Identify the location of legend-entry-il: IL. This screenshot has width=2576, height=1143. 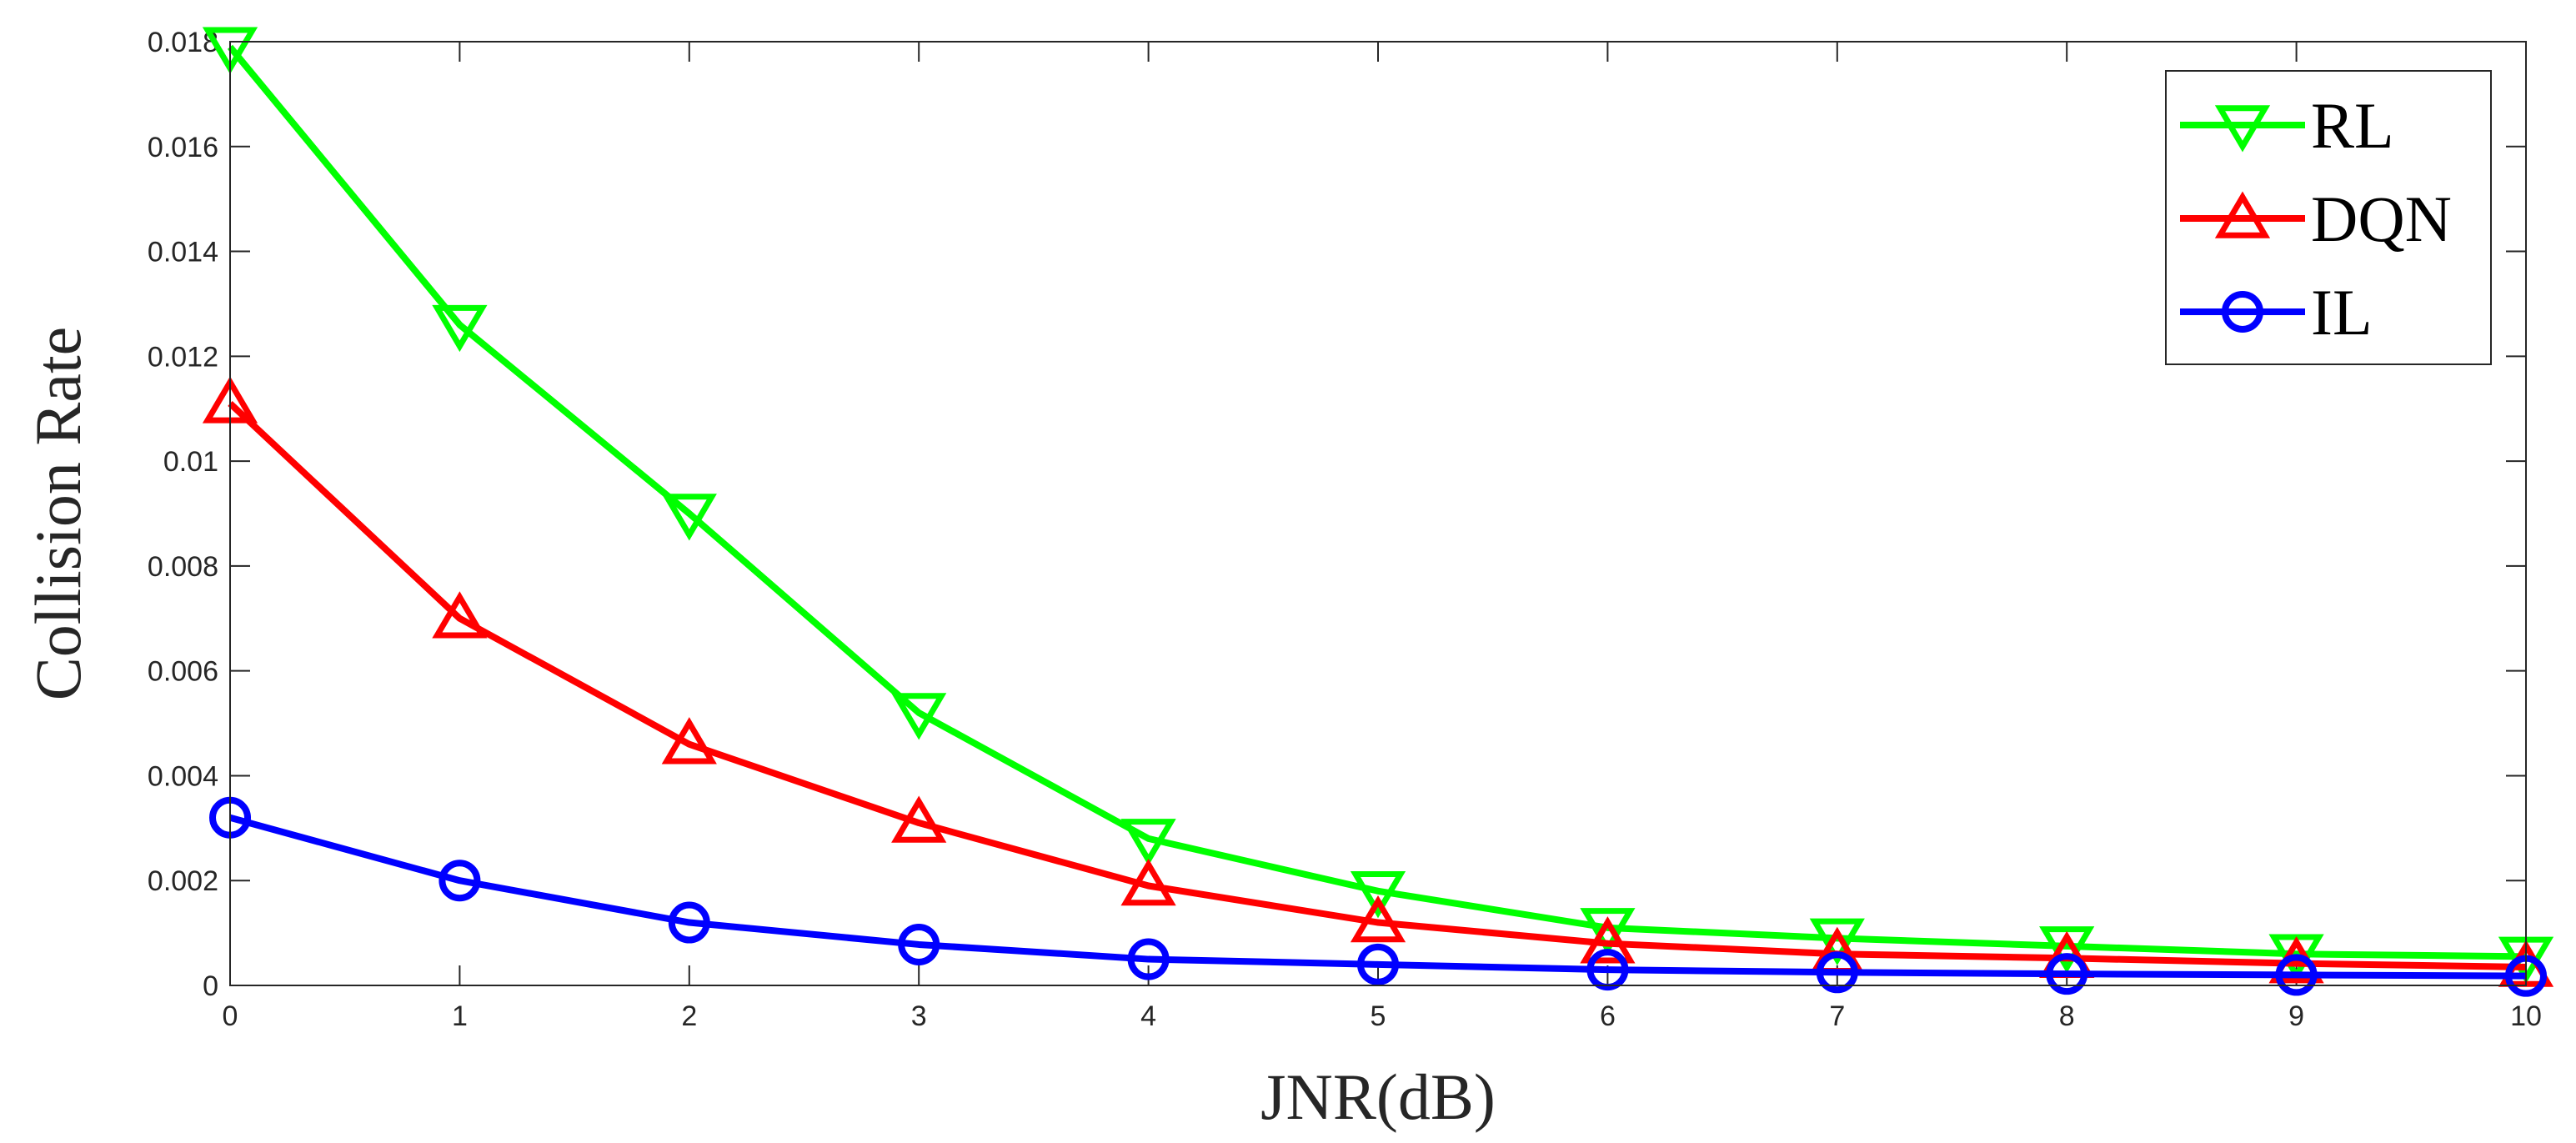
(2276, 312).